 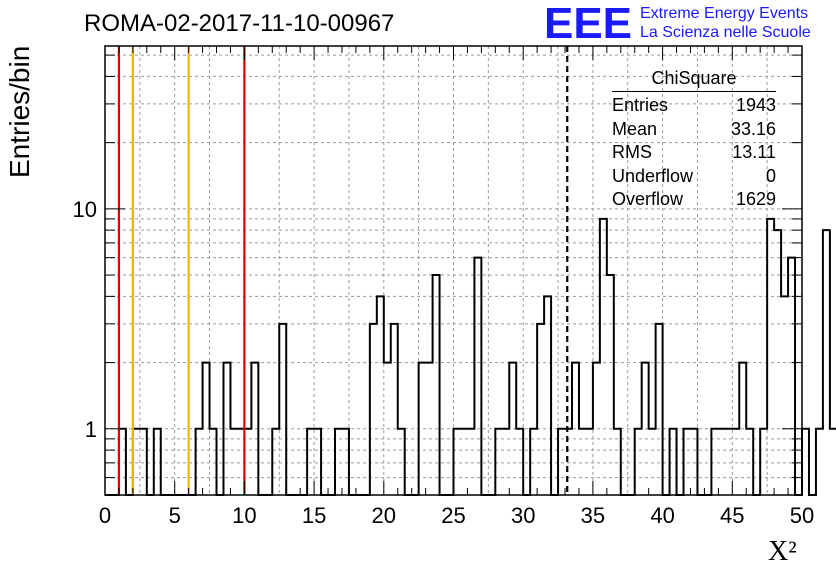 What do you see at coordinates (648, 199) in the screenshot?
I see `stats-label: Overflow` at bounding box center [648, 199].